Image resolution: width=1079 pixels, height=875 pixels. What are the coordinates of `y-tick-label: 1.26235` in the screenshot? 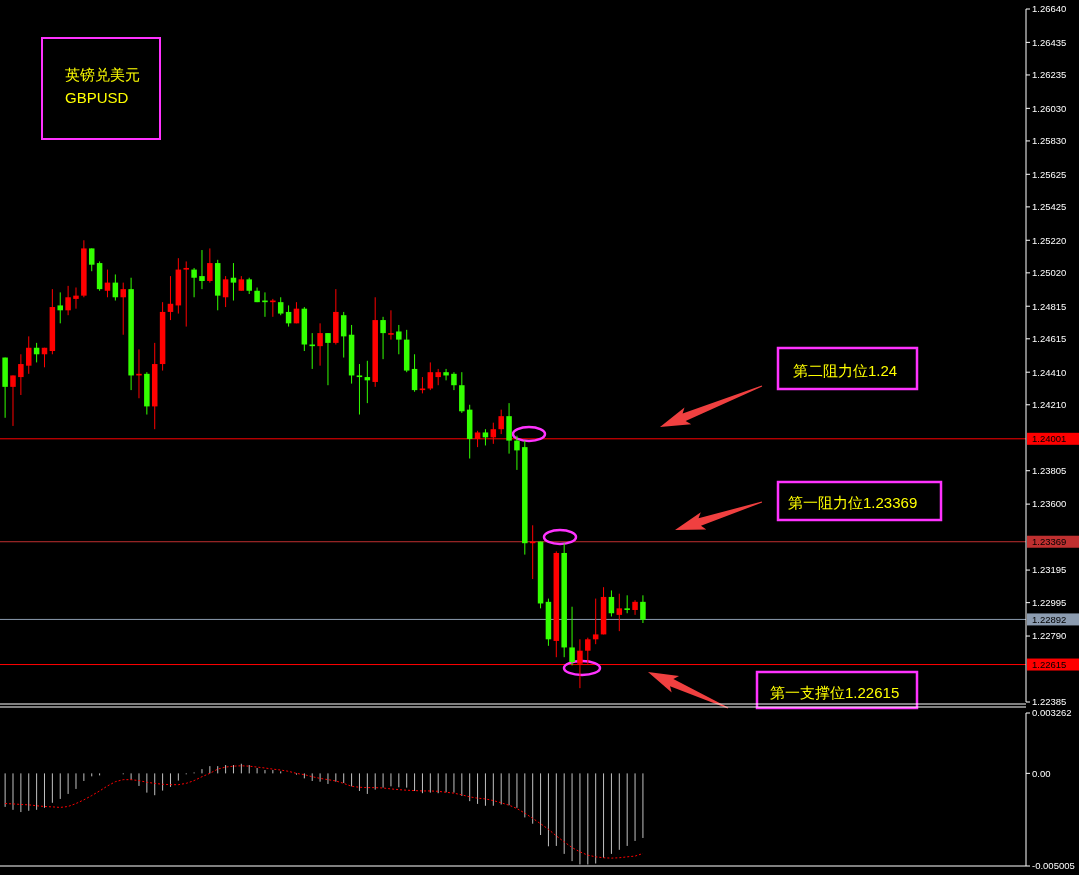 It's located at (1049, 75).